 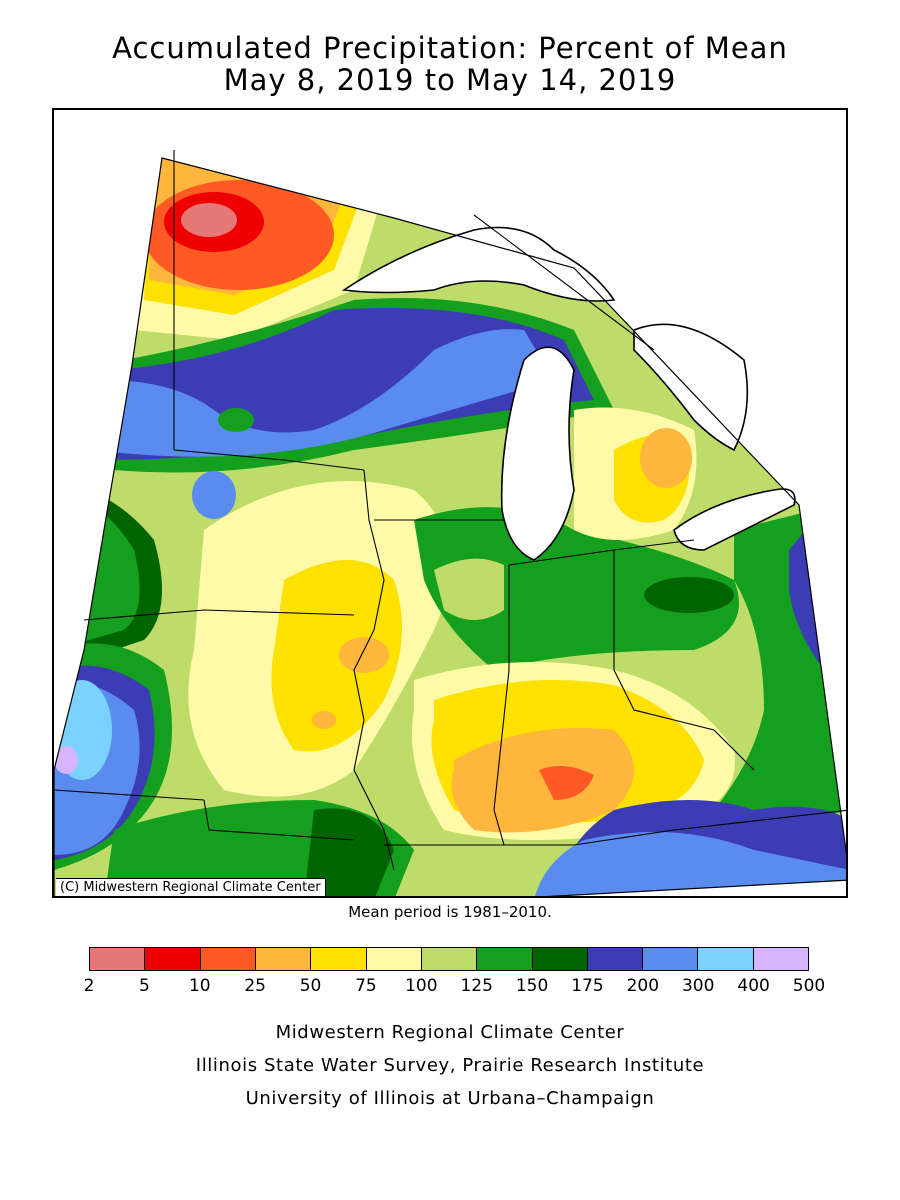 I want to click on legend-tick-label: 5, so click(x=144, y=986).